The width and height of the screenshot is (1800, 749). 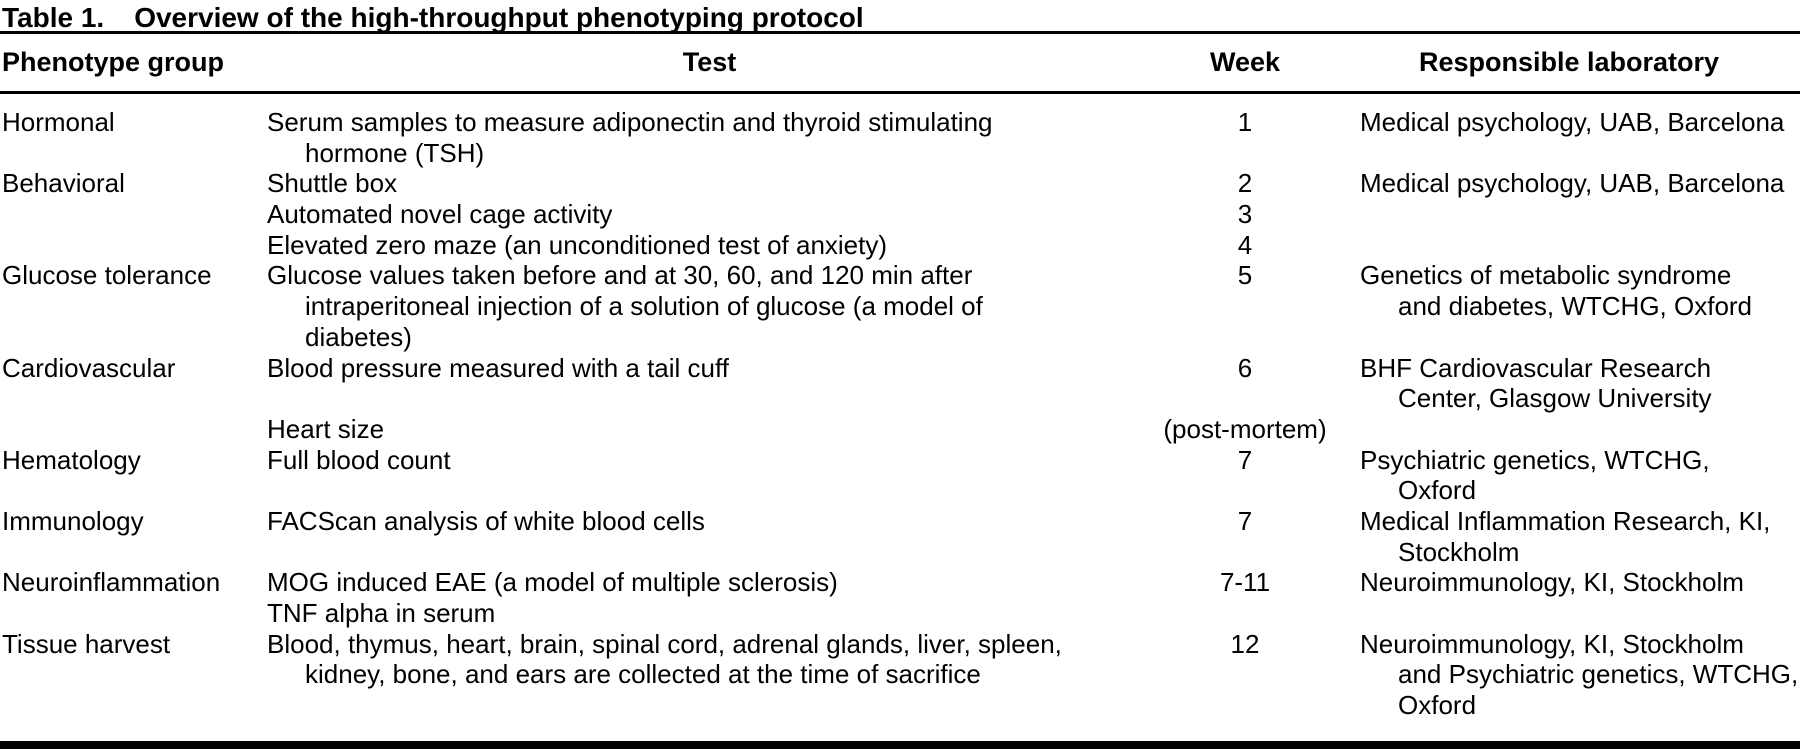 I want to click on phenotype-group-cell: Behavioral, so click(x=134, y=214).